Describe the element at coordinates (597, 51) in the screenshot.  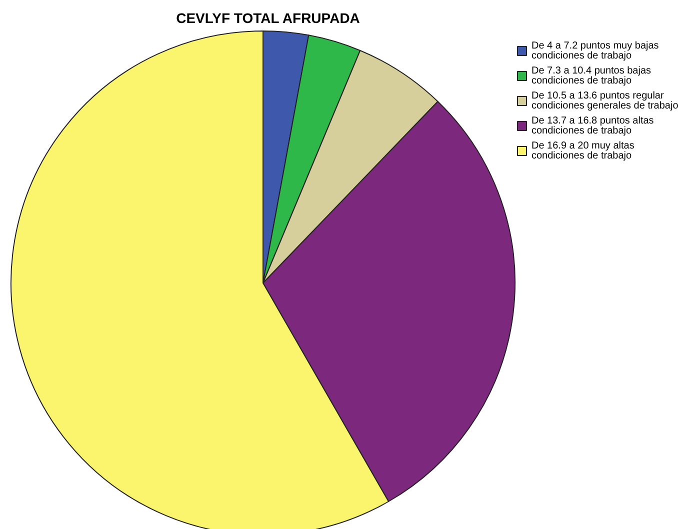
I see `legend-label: De 4 a 7.2 puntos muy bajas condiciones de trabajo` at that location.